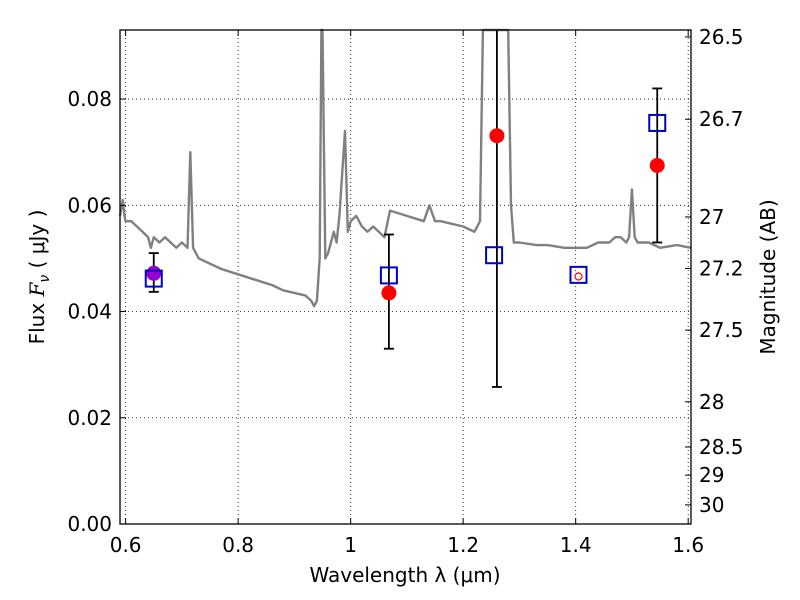  What do you see at coordinates (45, 279) in the screenshot?
I see `y-label-subscript: ν` at bounding box center [45, 279].